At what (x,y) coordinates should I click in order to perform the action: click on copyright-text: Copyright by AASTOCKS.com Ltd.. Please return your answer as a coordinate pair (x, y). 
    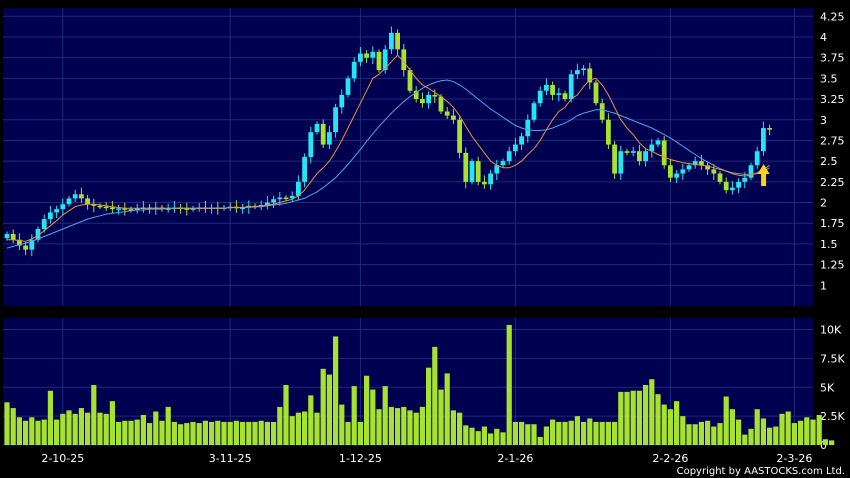
    Looking at the image, I should click on (761, 471).